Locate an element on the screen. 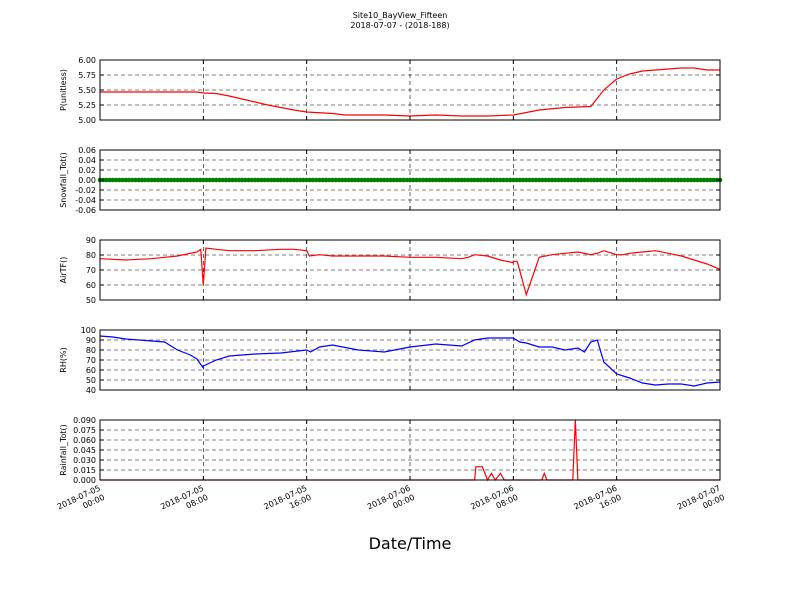 This screenshot has width=800, height=600. y-tick-label: 40 is located at coordinates (91, 390).